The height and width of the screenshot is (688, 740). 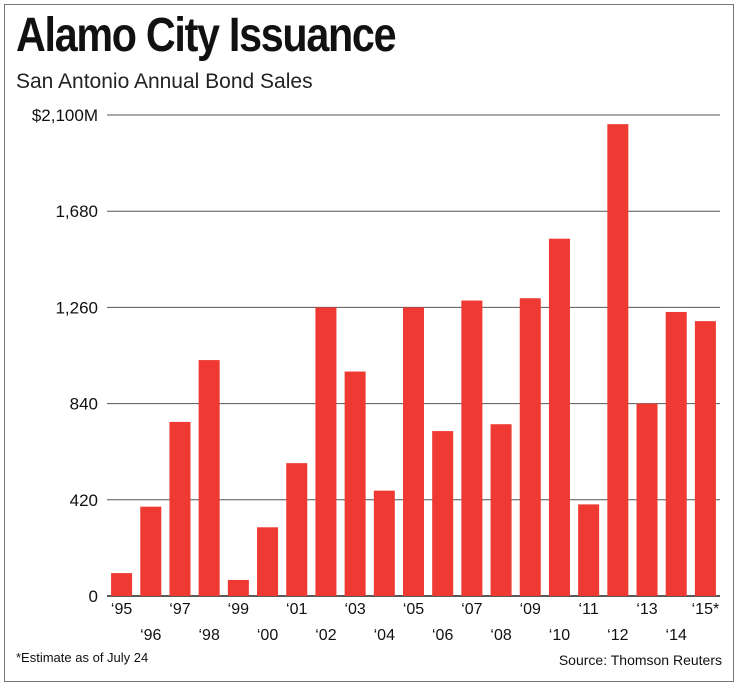 I want to click on y-tick-label: 0, so click(x=93, y=596).